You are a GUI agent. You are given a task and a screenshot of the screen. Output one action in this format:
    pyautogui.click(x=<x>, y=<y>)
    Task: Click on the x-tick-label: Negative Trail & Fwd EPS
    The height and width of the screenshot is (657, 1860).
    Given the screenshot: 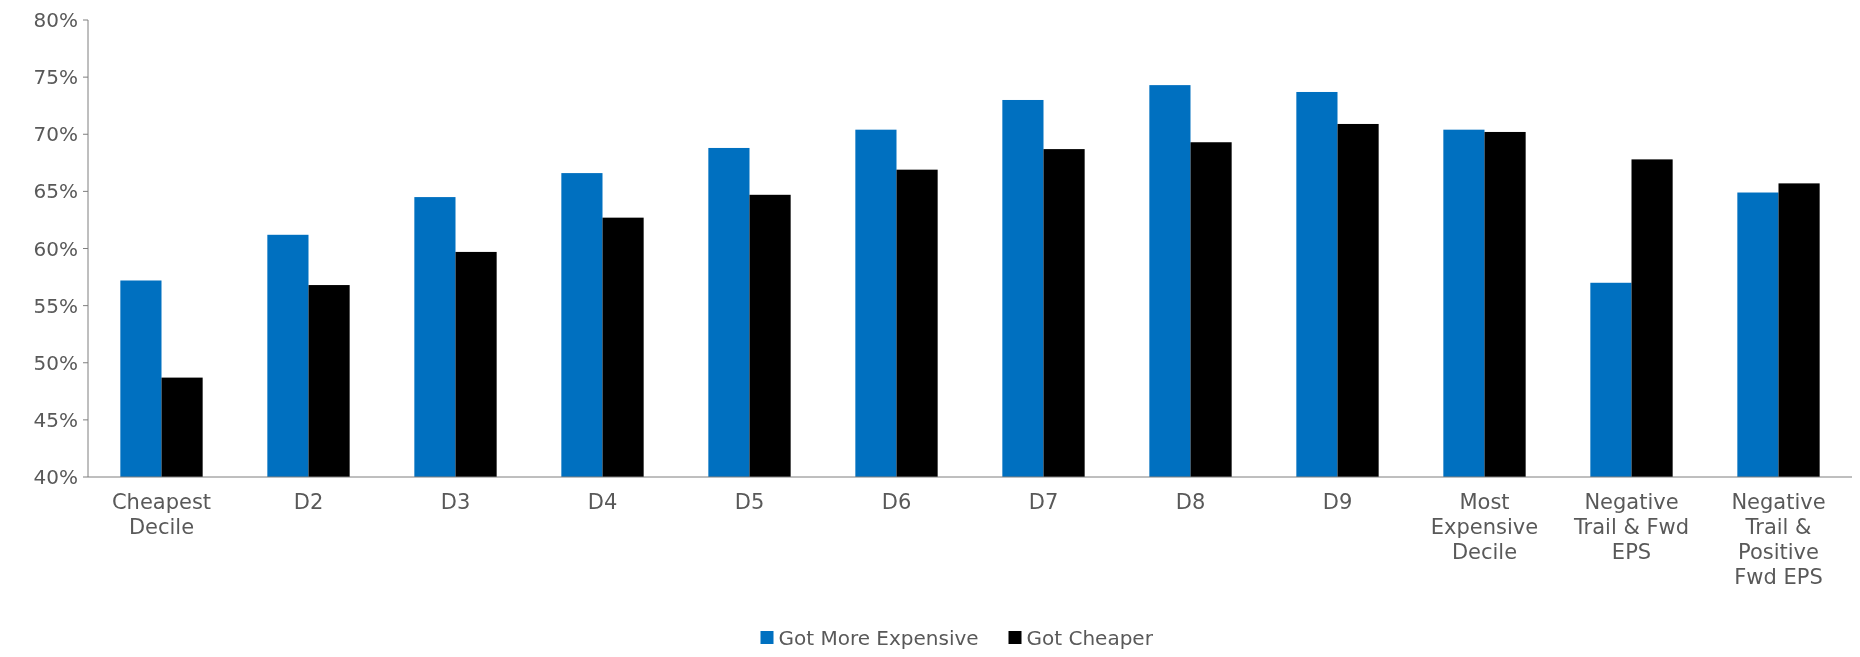 What is the action you would take?
    pyautogui.click(x=1631, y=527)
    